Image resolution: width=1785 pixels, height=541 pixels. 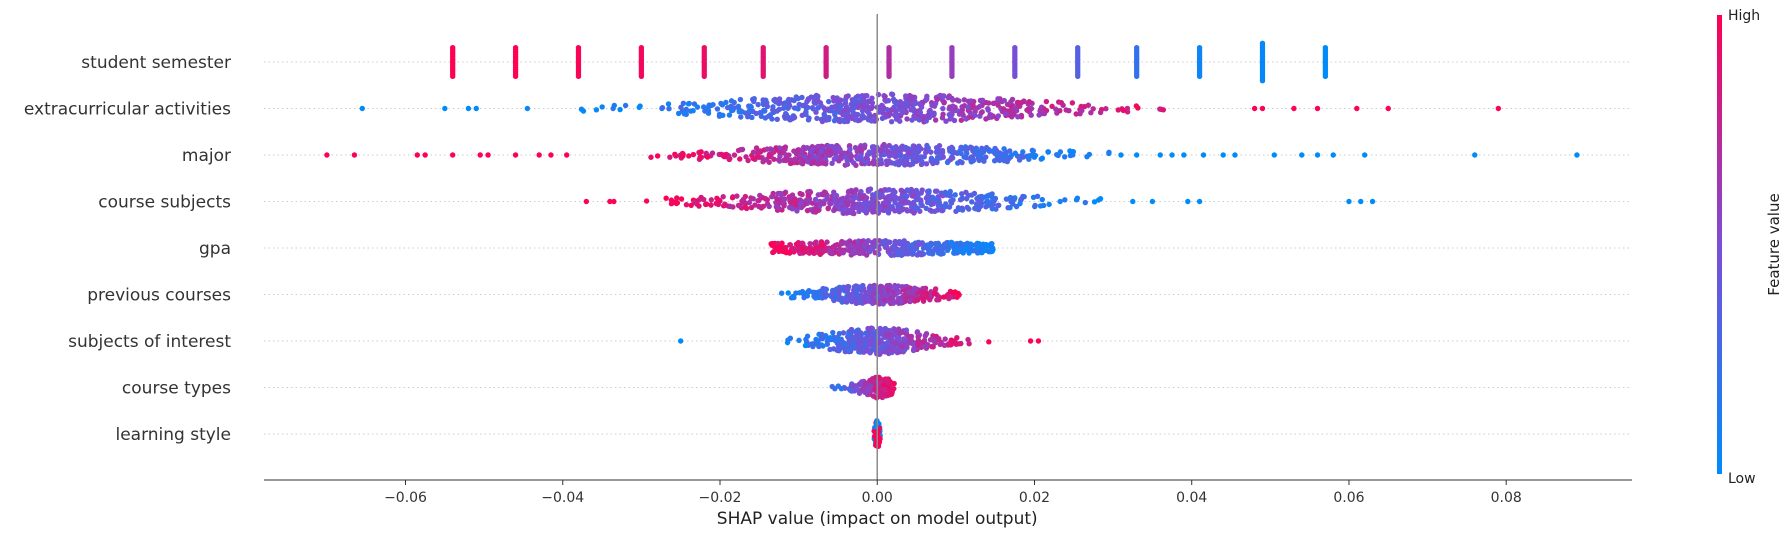 What do you see at coordinates (176, 389) in the screenshot?
I see `feature-label: course types` at bounding box center [176, 389].